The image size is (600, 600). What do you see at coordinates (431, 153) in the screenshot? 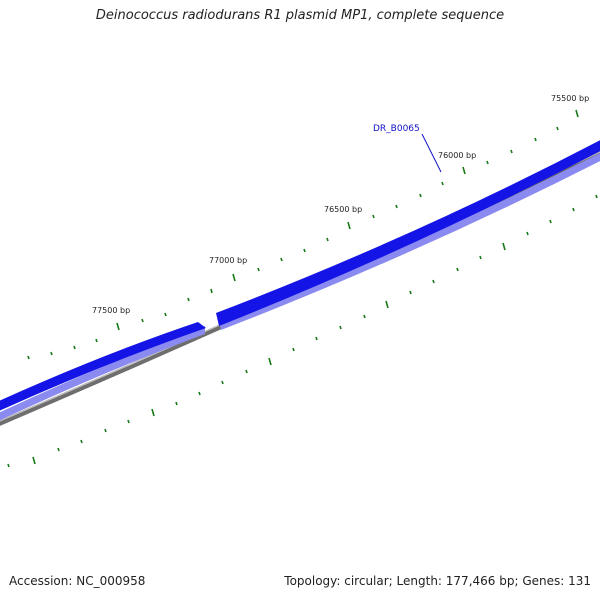
I see `gene-label-leader` at bounding box center [431, 153].